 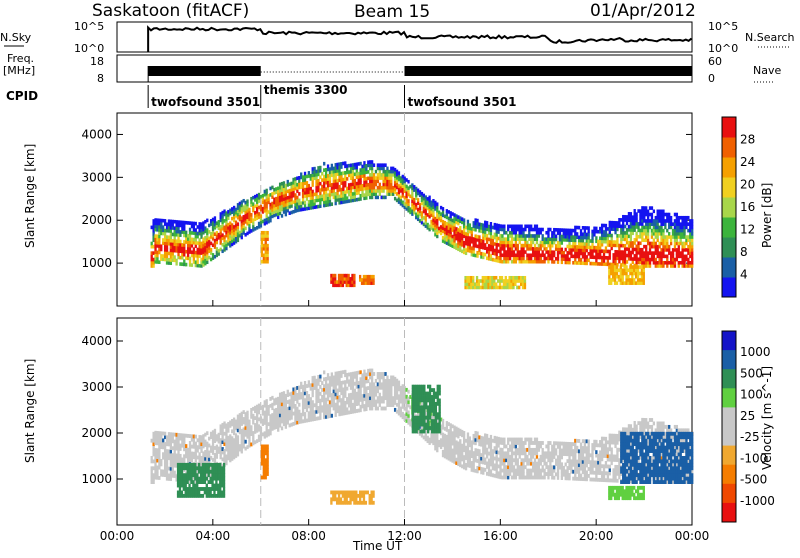 What do you see at coordinates (100, 78) in the screenshot?
I see `freq-tick-bottom: 8` at bounding box center [100, 78].